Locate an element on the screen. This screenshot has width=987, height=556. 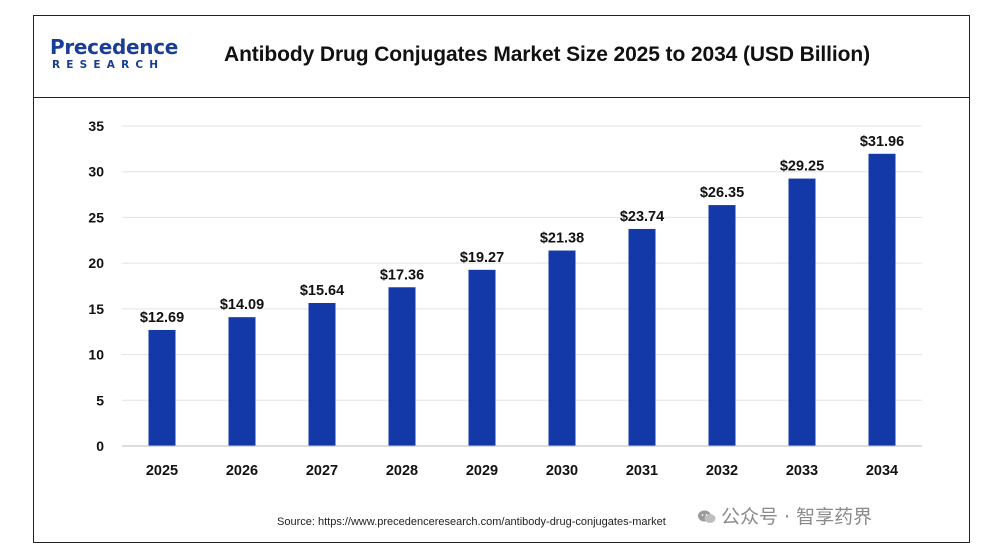
y-tick-label: 20 is located at coordinates (96, 263).